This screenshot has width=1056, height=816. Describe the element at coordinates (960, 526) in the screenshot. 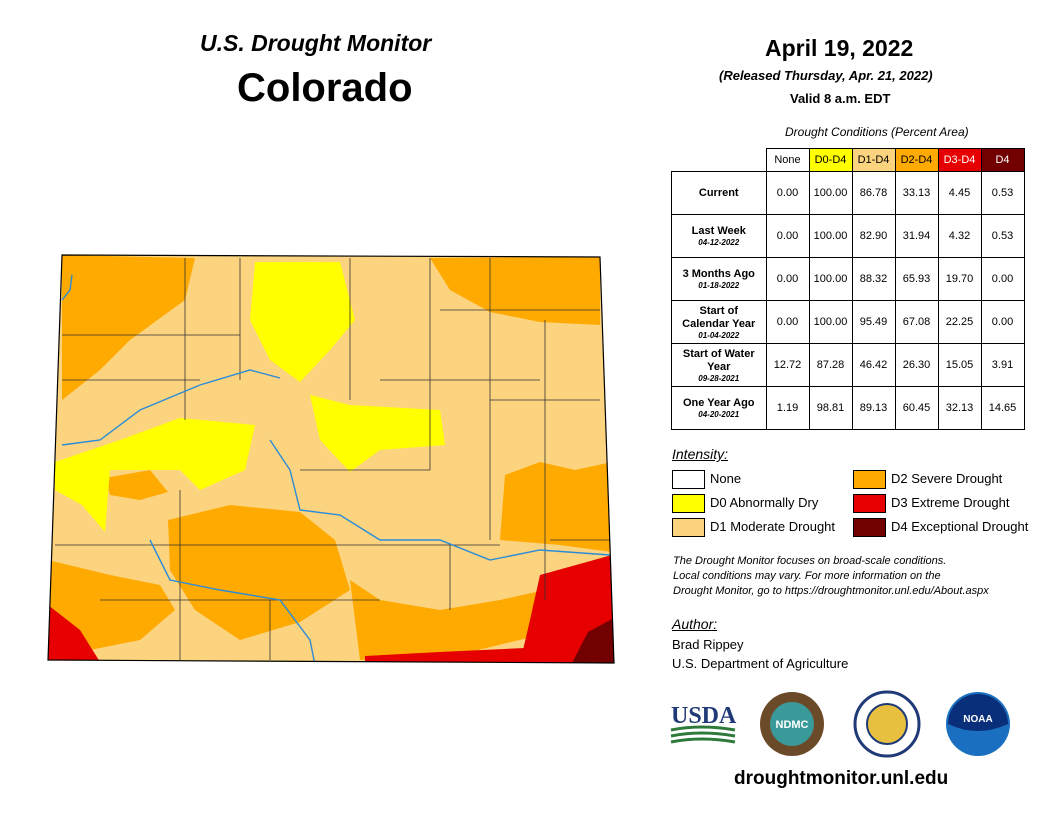

I see `legend-label: D4 Exceptional Drought` at that location.